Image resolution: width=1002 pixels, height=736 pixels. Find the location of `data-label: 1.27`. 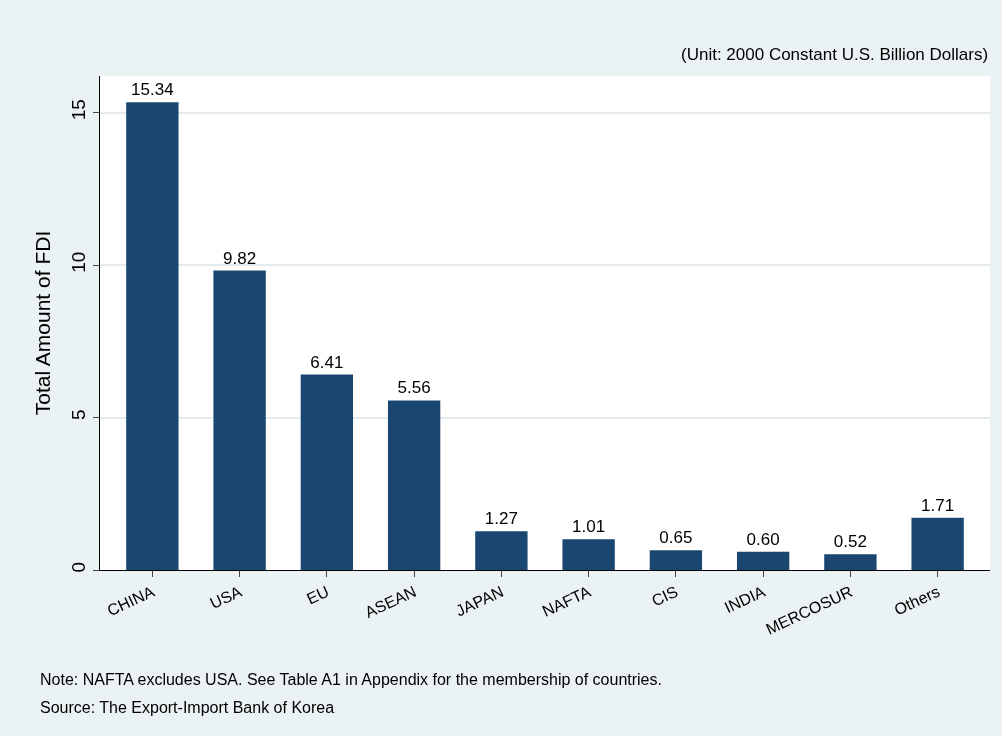

data-label: 1.27 is located at coordinates (501, 519).